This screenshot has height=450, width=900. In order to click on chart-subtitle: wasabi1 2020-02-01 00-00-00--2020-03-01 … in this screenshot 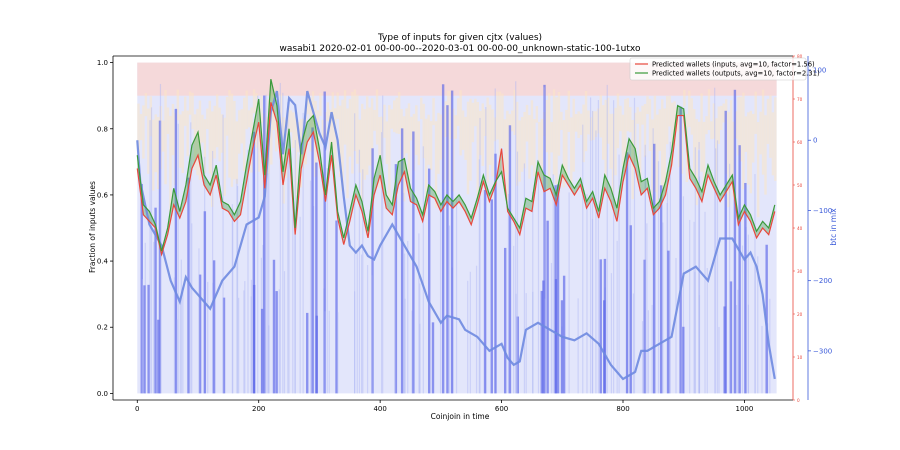, I will do `click(460, 49)`.